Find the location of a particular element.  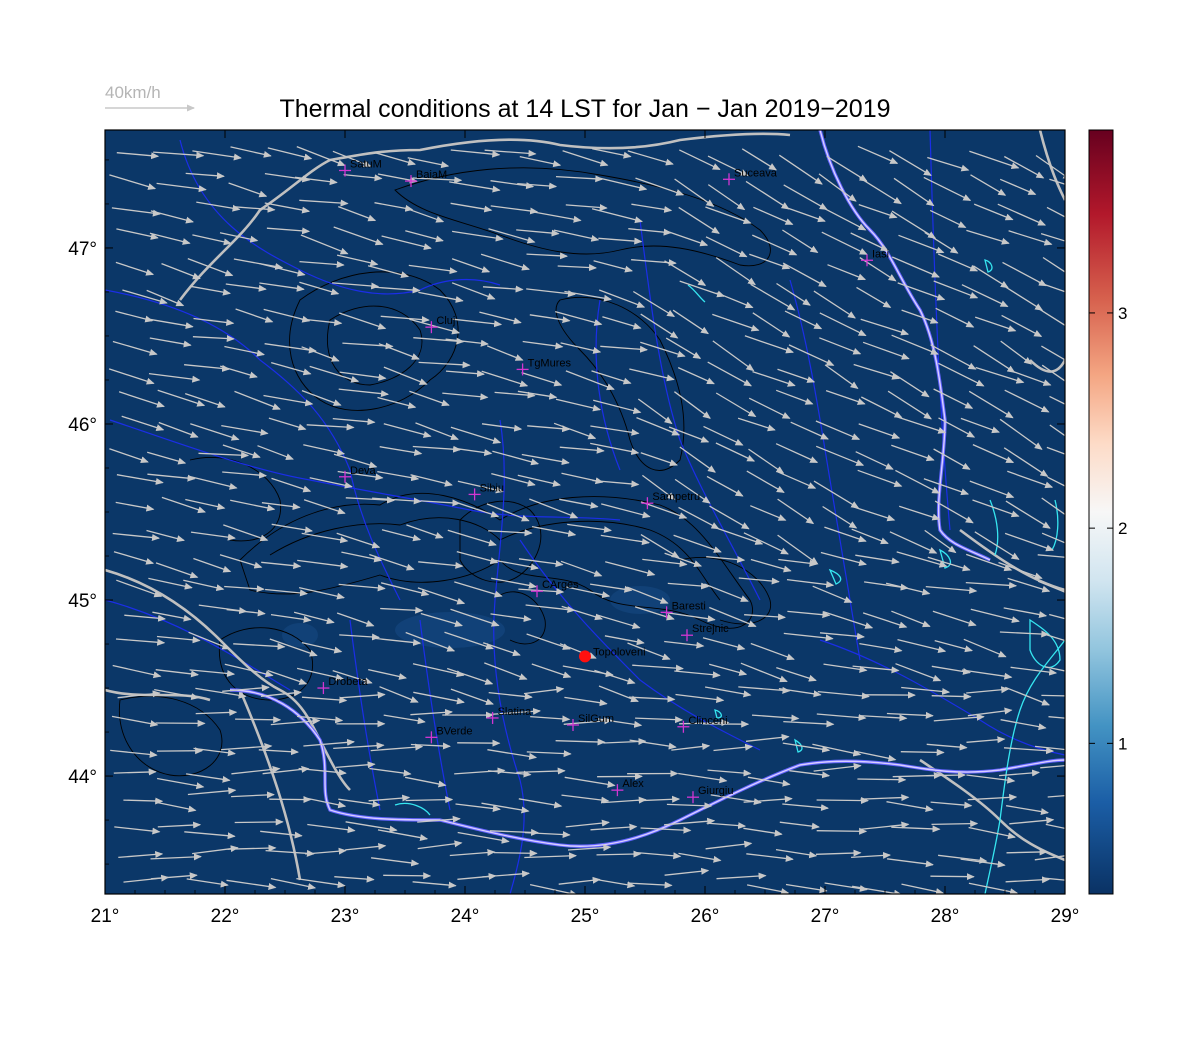

station-marker: Strejnic is located at coordinates (705, 632).